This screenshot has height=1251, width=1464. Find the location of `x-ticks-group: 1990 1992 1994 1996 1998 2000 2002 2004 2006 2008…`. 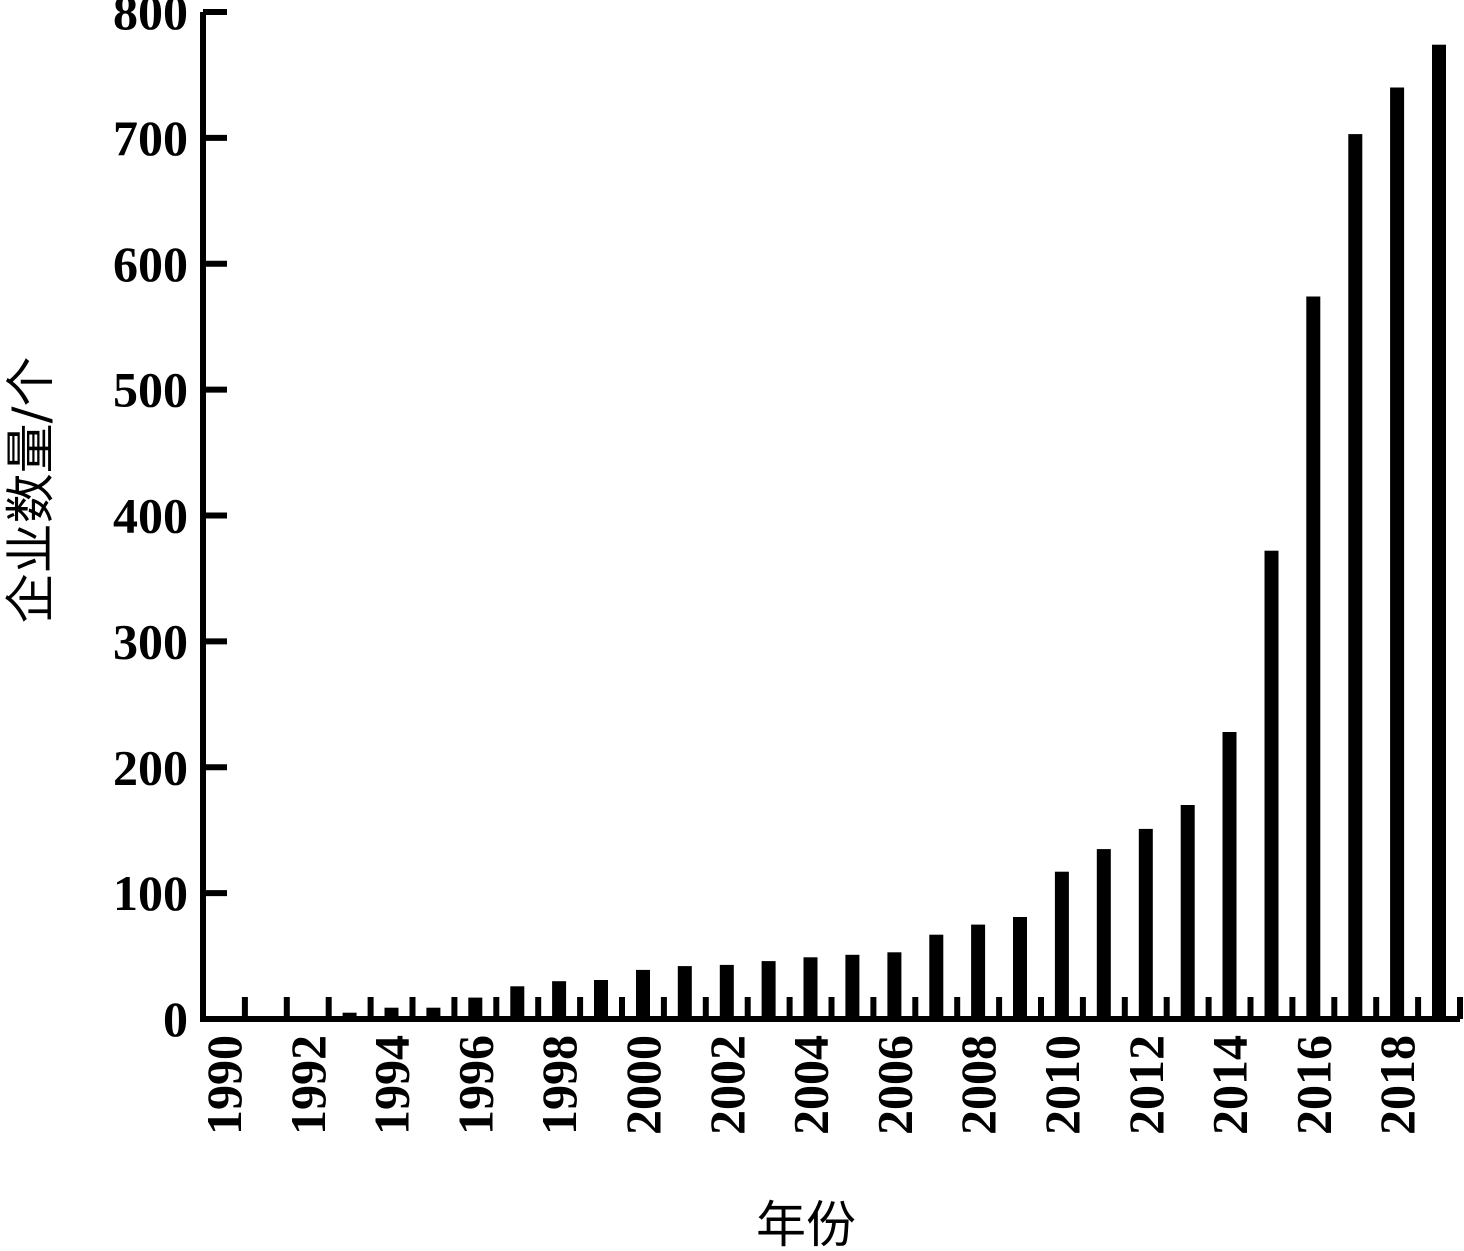

x-ticks-group: 1990 1992 1994 1996 1998 2000 2002 2004 2006 2008… is located at coordinates (810, 1085).